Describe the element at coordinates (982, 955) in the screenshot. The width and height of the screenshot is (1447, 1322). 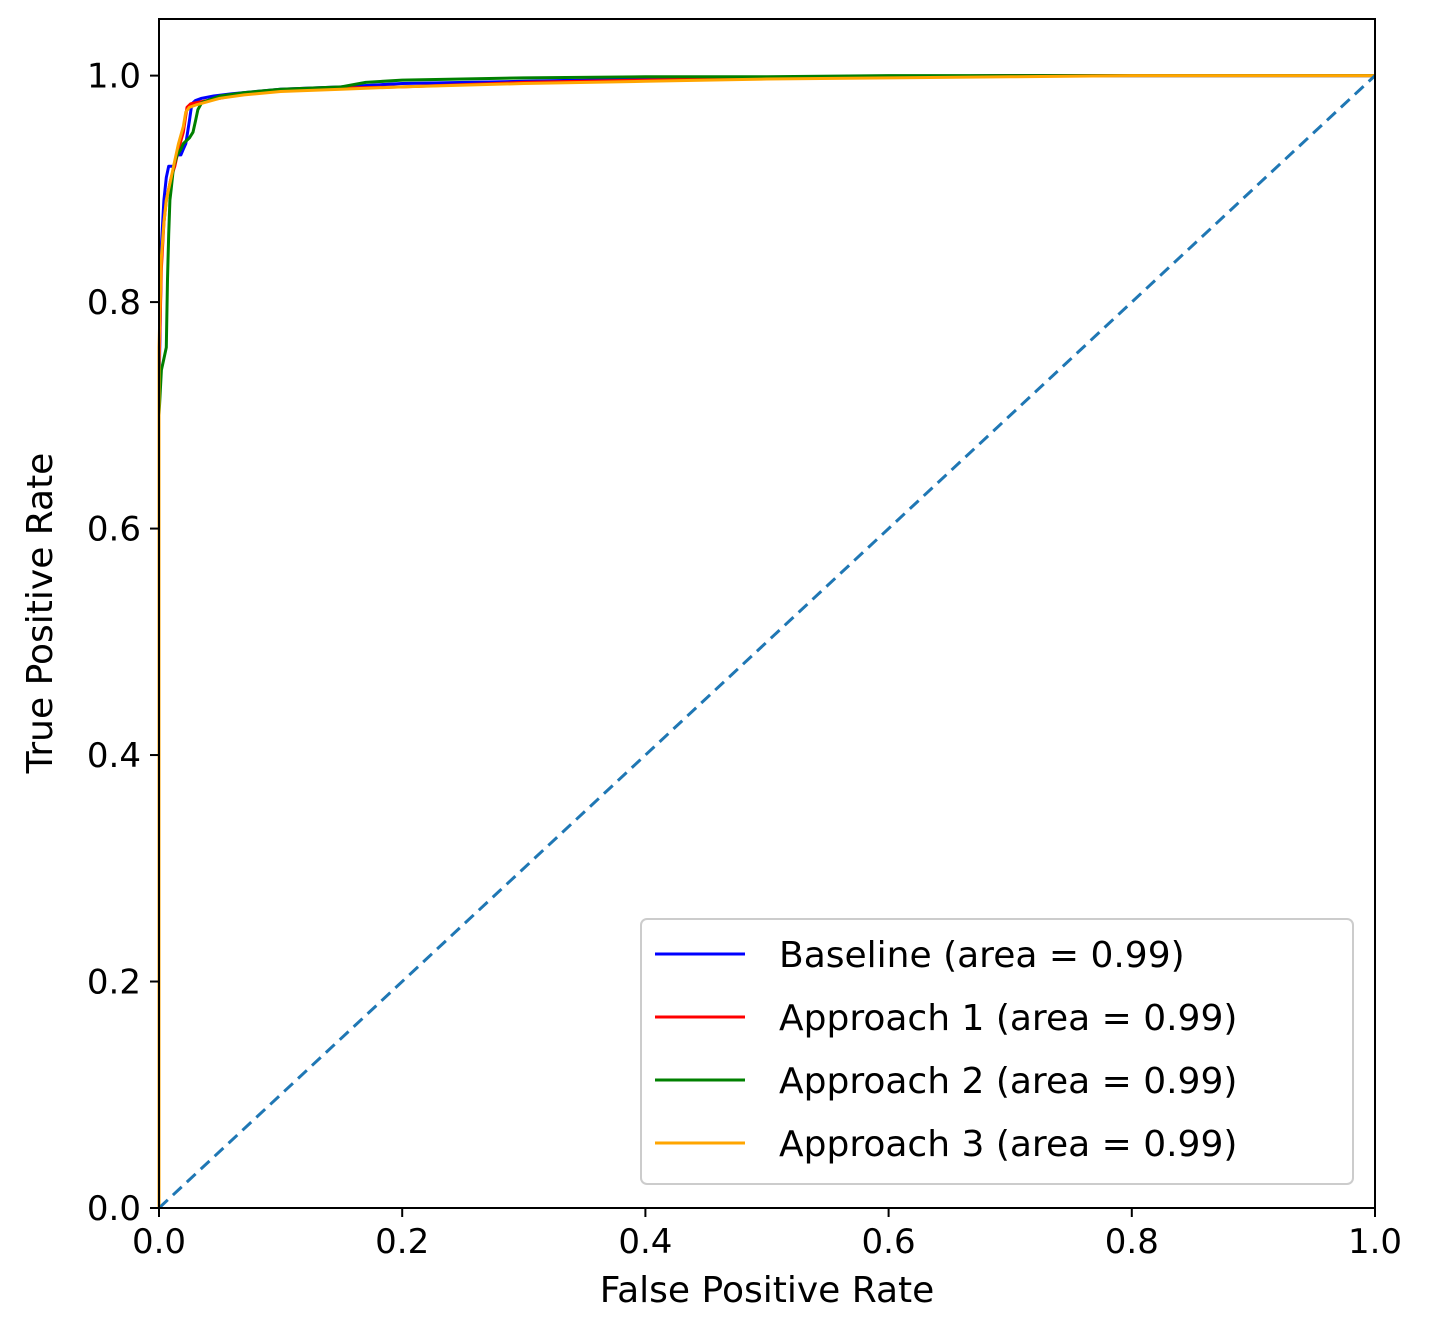
I see `legend-label-1: Baseline (area = 0.99)` at that location.